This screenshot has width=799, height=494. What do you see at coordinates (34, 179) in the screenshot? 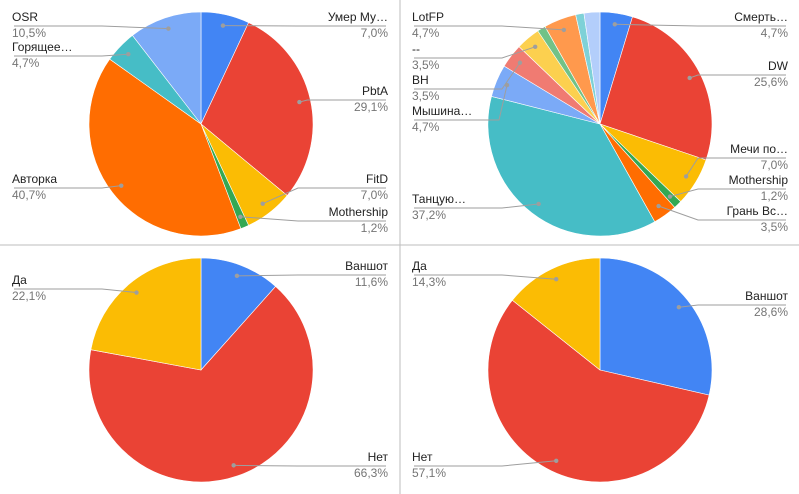
I see `slice-label: Авторка` at bounding box center [34, 179].